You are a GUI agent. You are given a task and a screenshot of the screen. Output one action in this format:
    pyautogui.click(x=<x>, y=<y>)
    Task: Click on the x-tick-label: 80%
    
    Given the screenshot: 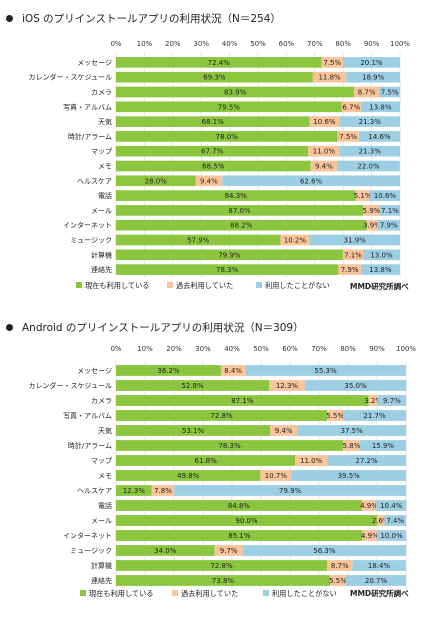 What is the action you would take?
    pyautogui.click(x=343, y=44)
    